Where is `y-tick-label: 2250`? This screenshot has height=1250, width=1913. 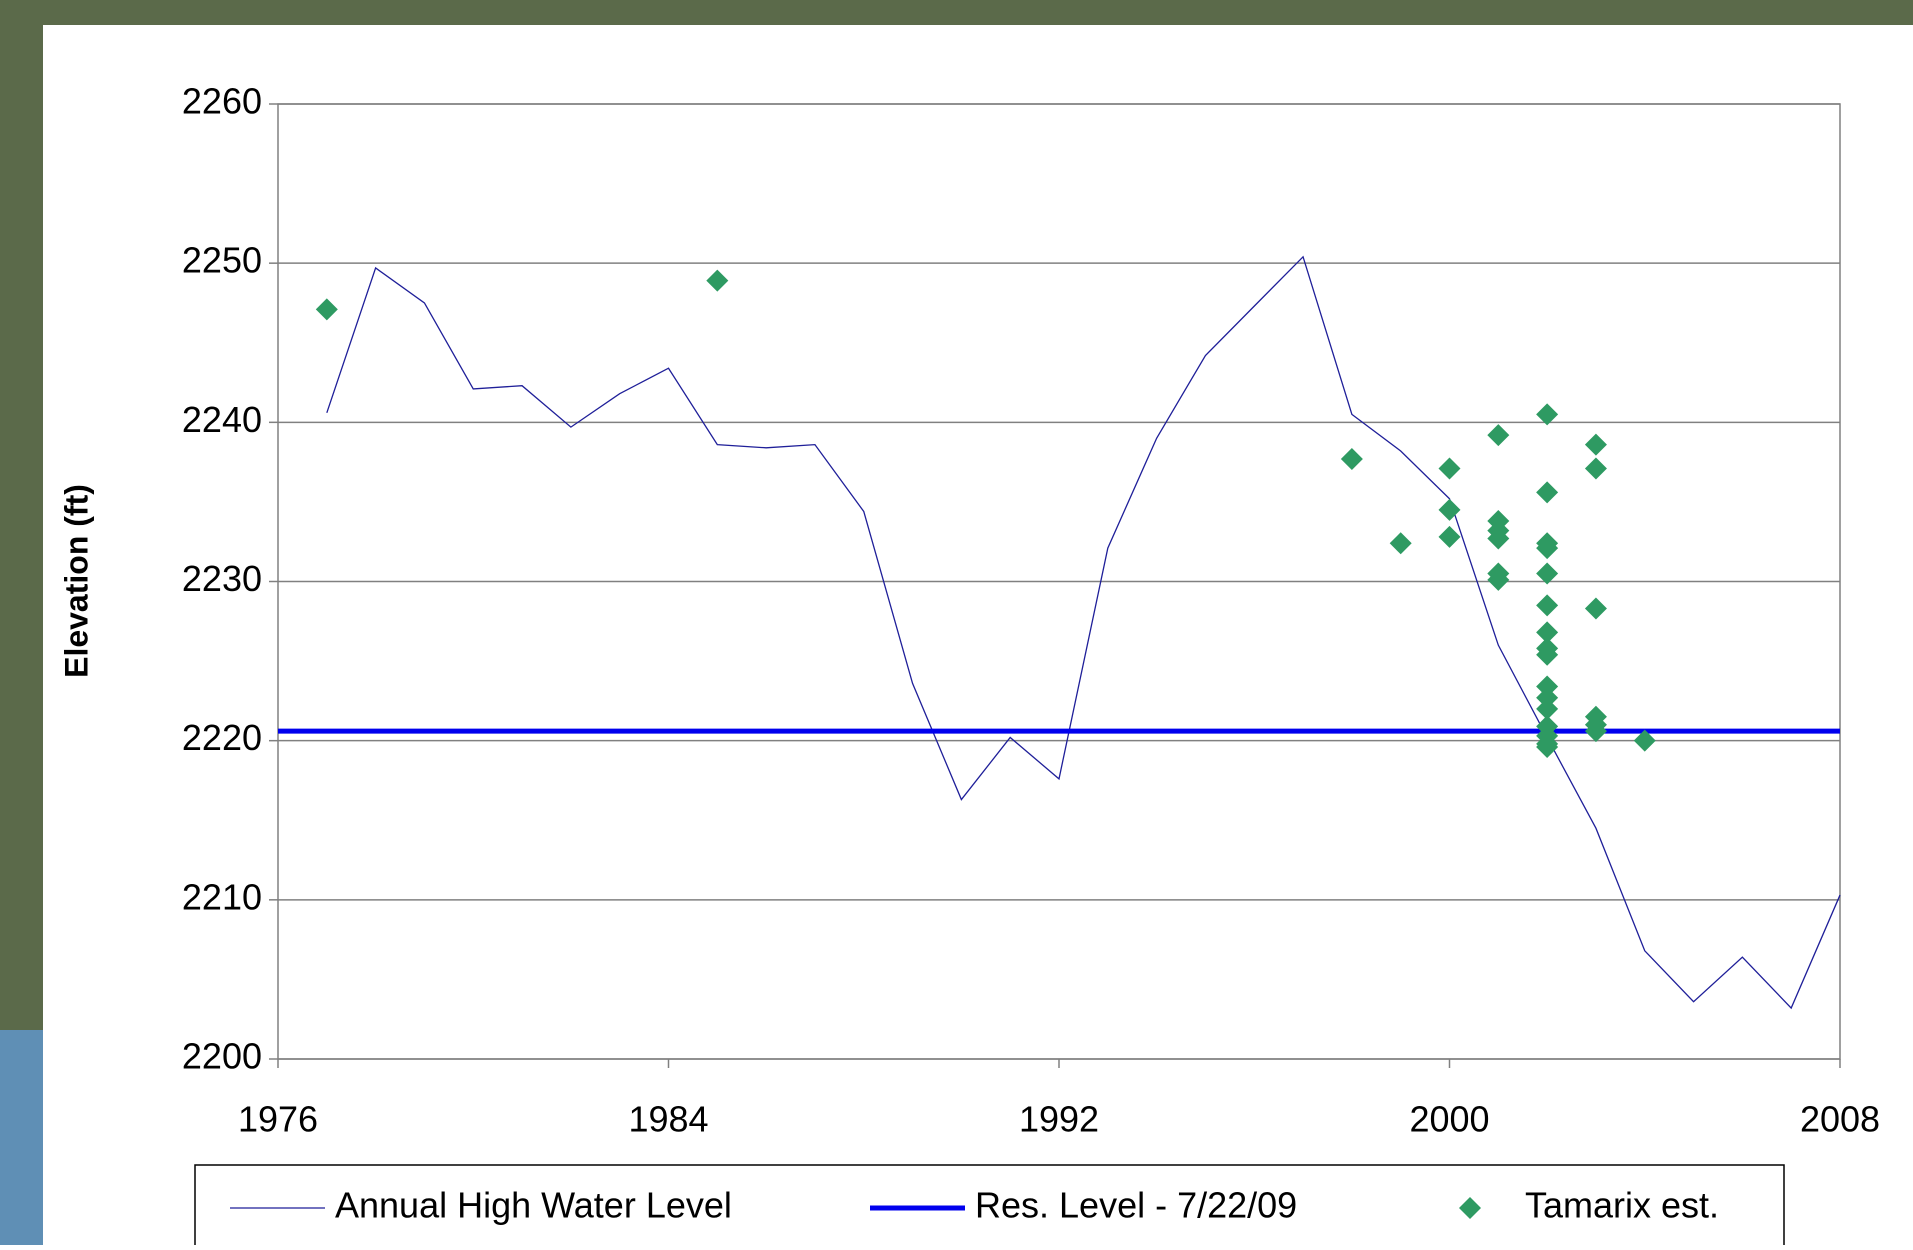
y-tick-label: 2250 is located at coordinates (222, 260).